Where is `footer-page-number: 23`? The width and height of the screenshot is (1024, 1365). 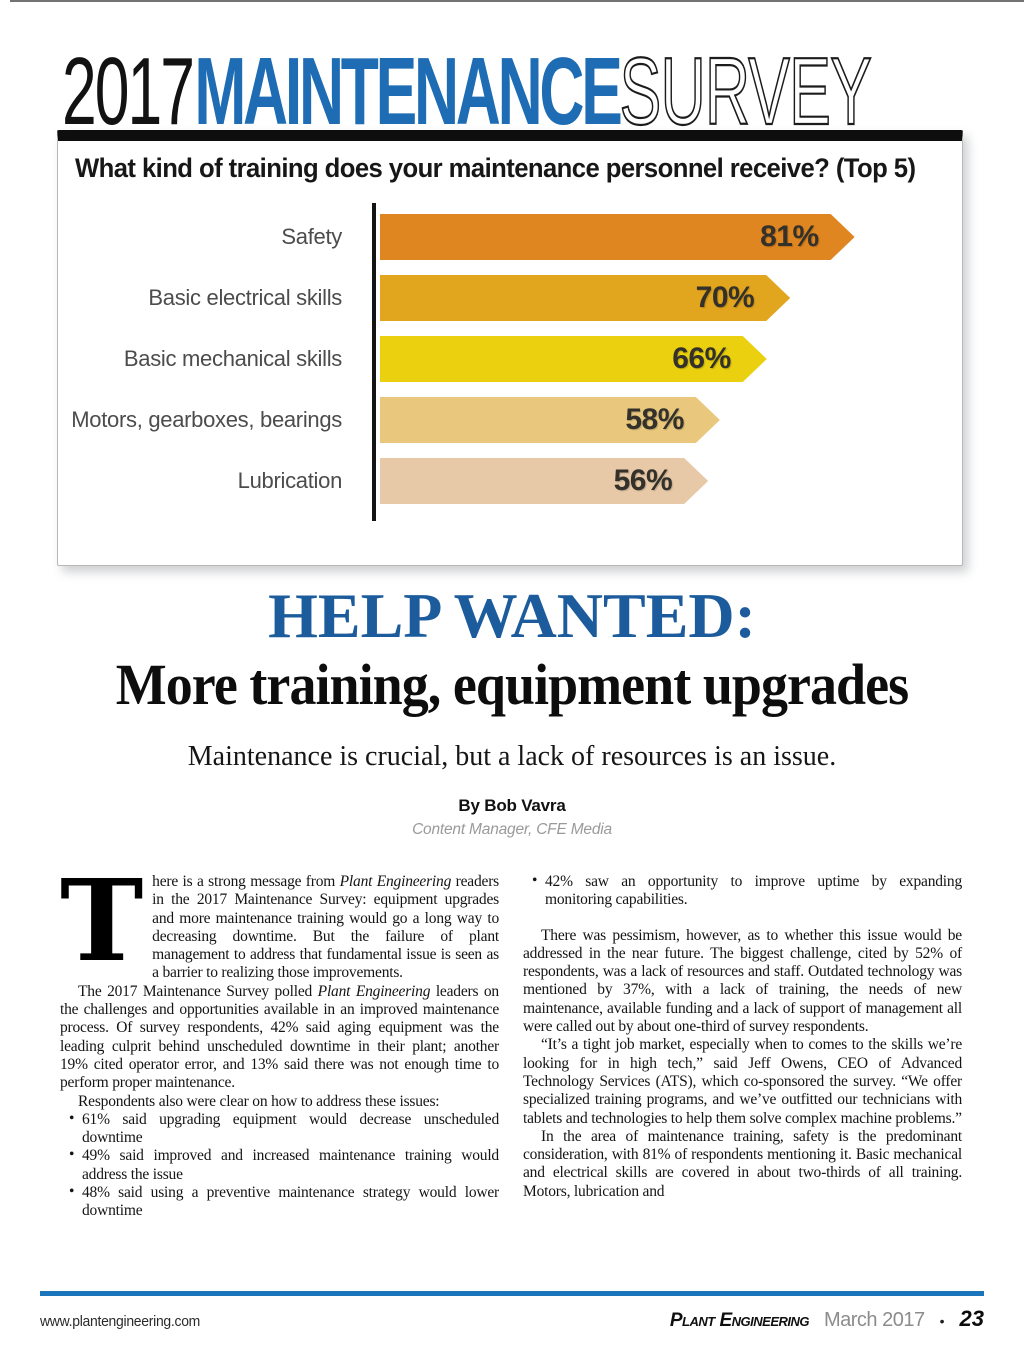 footer-page-number: 23 is located at coordinates (971, 1318).